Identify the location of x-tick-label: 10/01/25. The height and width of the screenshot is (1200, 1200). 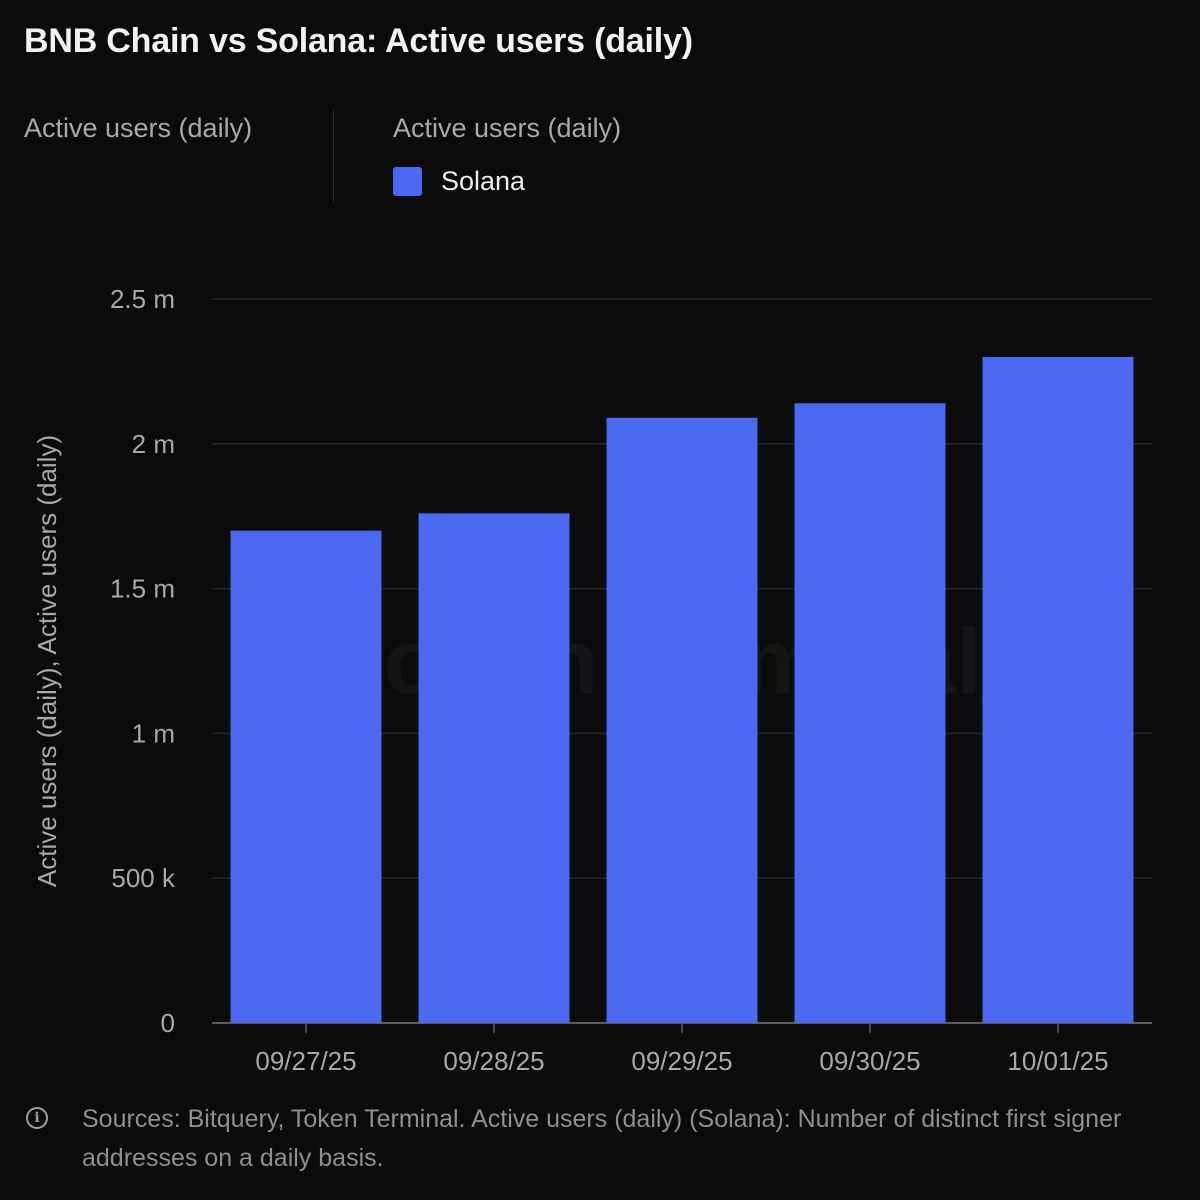
(1057, 1061).